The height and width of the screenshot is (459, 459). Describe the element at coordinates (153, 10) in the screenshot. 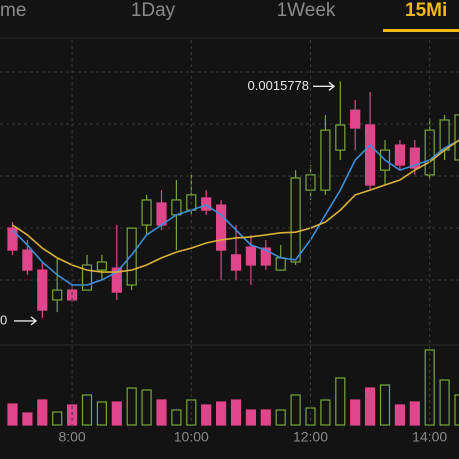

I see `tab: 1Day` at that location.